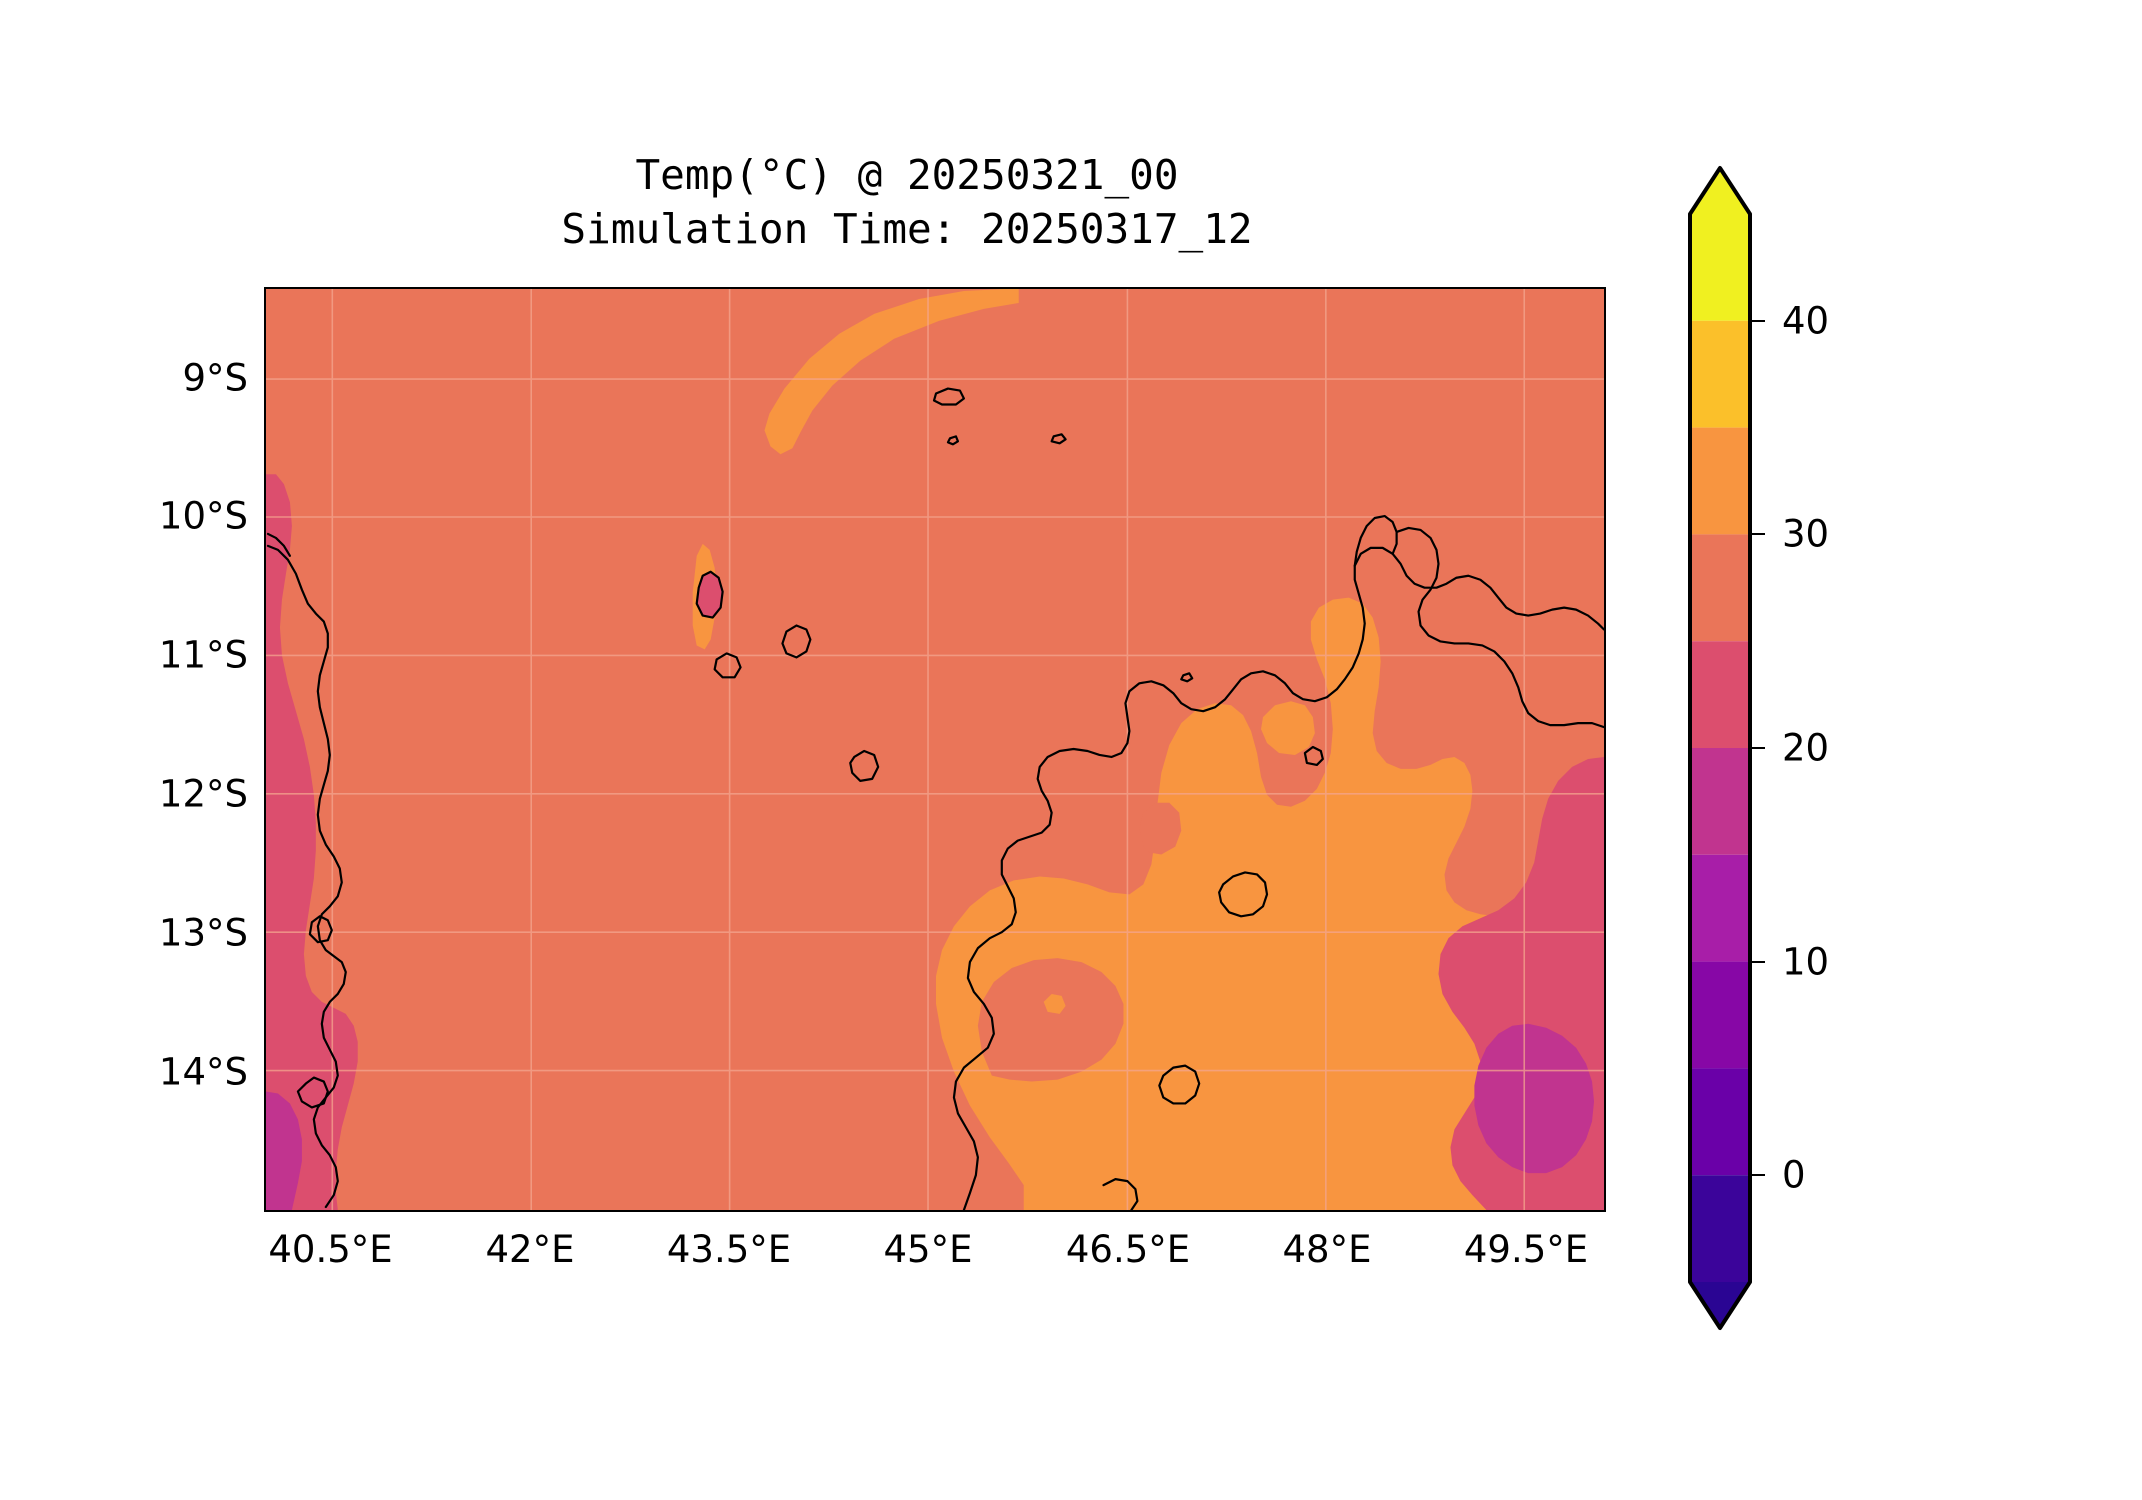 The height and width of the screenshot is (1500, 2142). What do you see at coordinates (1128, 1249) in the screenshot?
I see `x-tick-465e: 46.5°E` at bounding box center [1128, 1249].